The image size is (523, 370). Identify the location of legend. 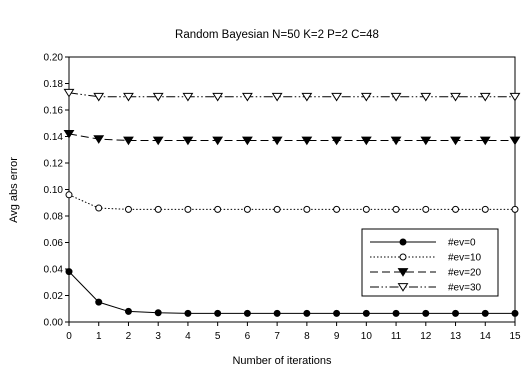
(430, 262).